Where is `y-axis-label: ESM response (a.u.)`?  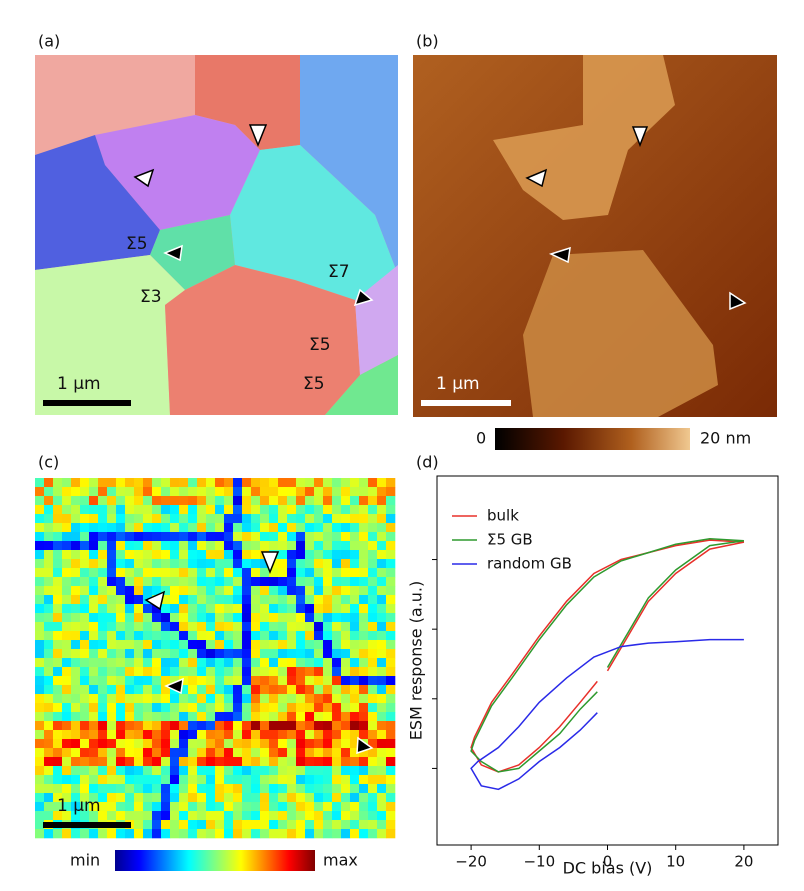
y-axis-label: ESM response (a.u.) is located at coordinates (416, 661).